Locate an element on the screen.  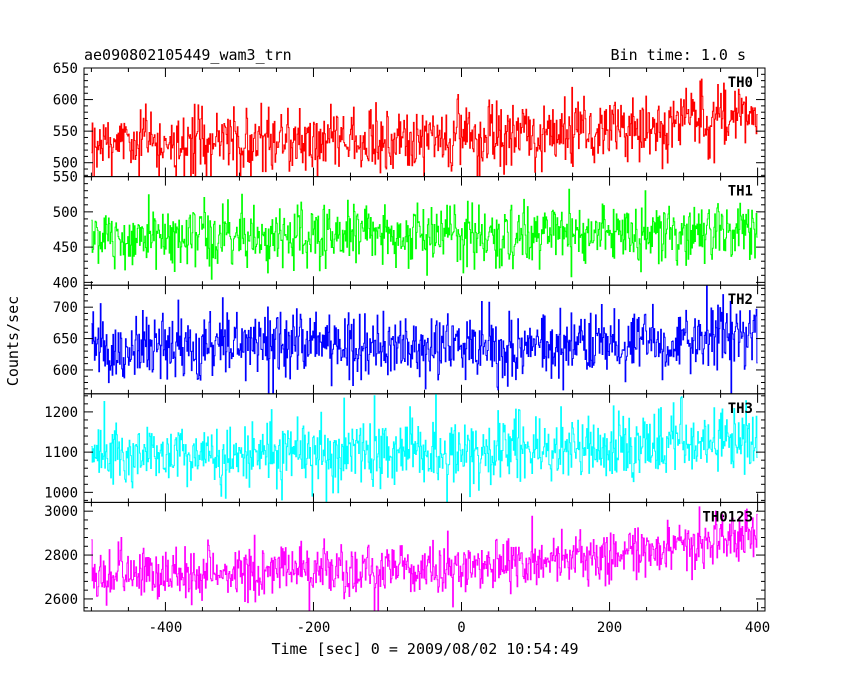
series-th2 is located at coordinates (424, 339).